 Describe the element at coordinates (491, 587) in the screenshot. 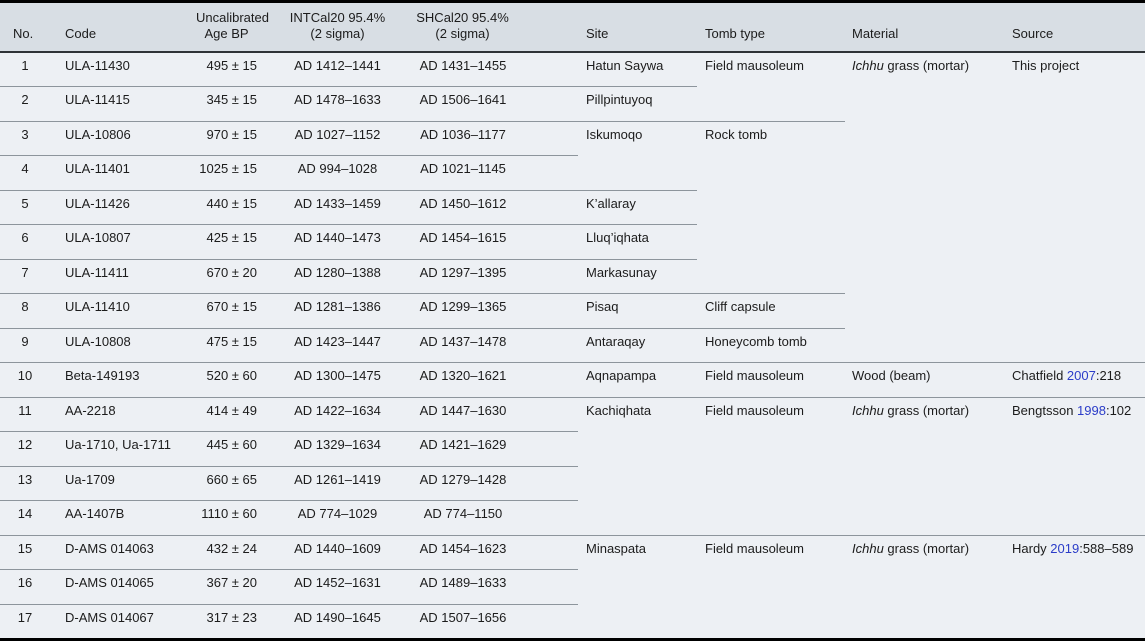

I see `cell-shcal: AD 1489–1633` at that location.